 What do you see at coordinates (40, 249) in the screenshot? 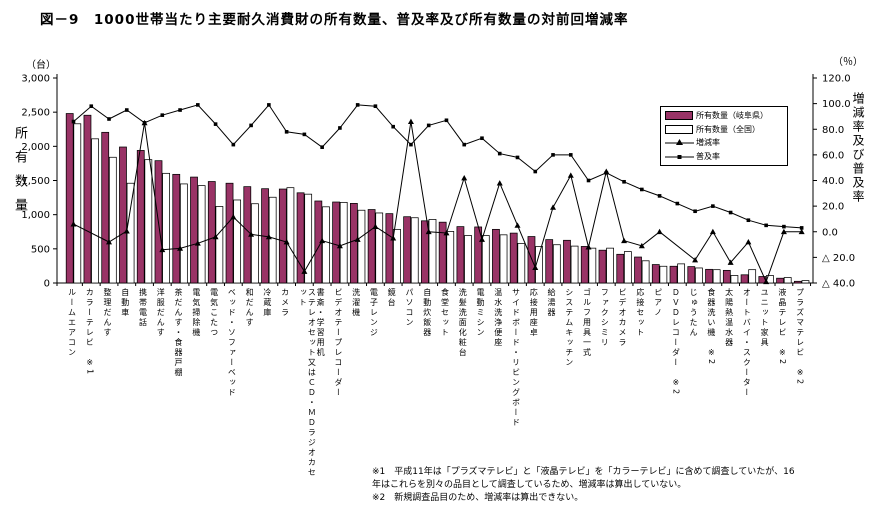
I see `left-axis-tick-label: 500` at bounding box center [40, 249].